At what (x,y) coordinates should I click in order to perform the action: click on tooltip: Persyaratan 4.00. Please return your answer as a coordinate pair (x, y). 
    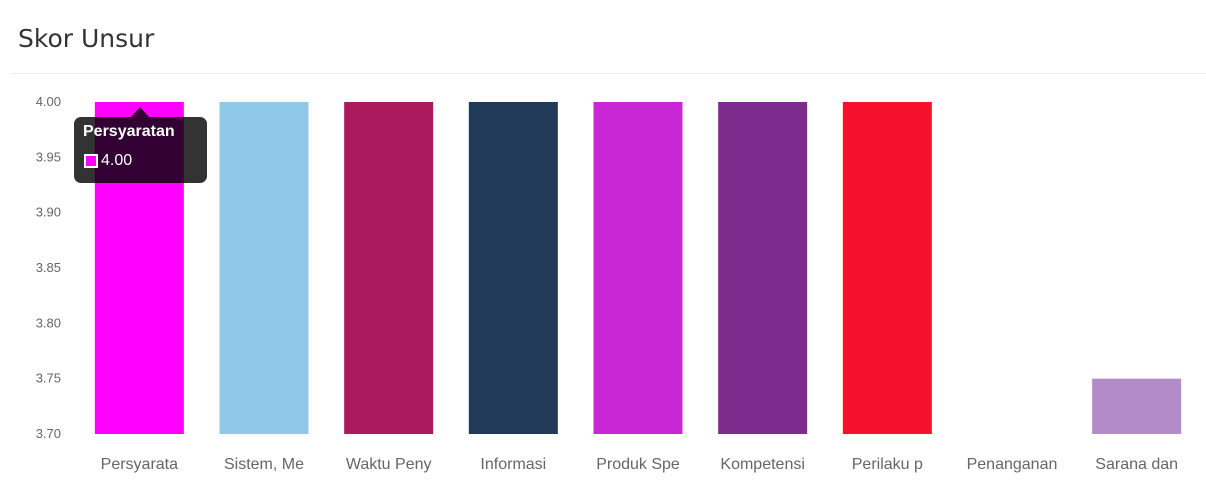
    Looking at the image, I should click on (140, 150).